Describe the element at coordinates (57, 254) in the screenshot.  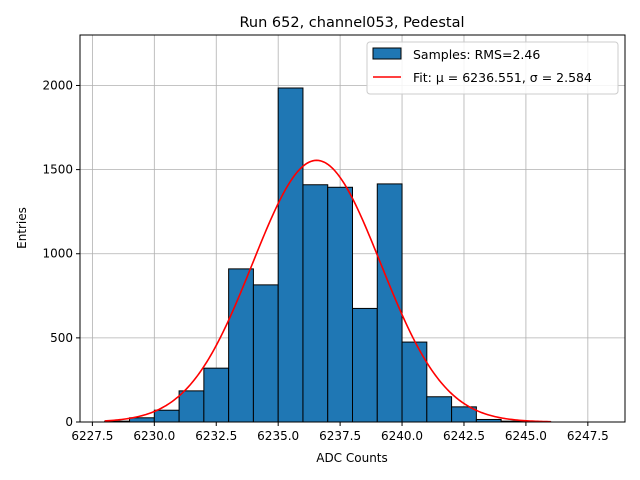
I see `y-tick-label: 1000` at that location.